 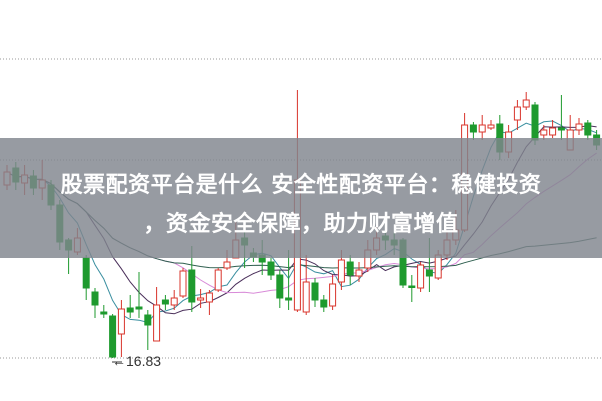 I want to click on title-line-2: ，资金安全保障，助力财富增值, so click(x=301, y=224).